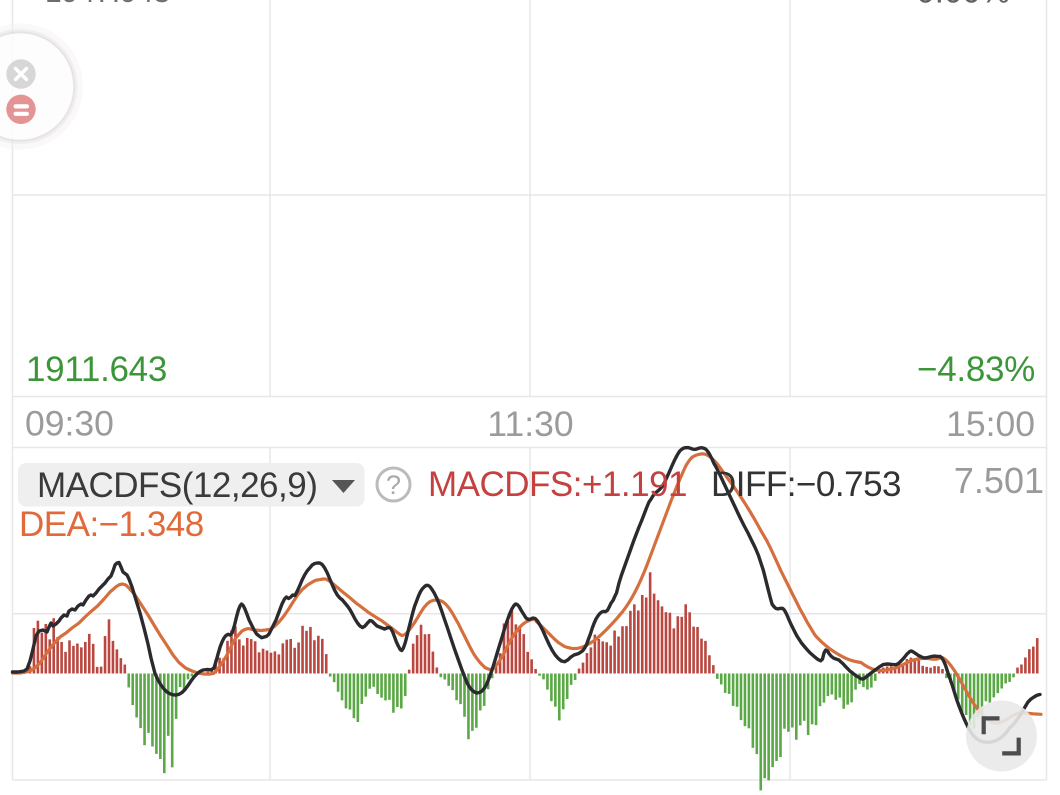 The width and height of the screenshot is (1060, 795). I want to click on svg-text: −4.83%, so click(976, 369).